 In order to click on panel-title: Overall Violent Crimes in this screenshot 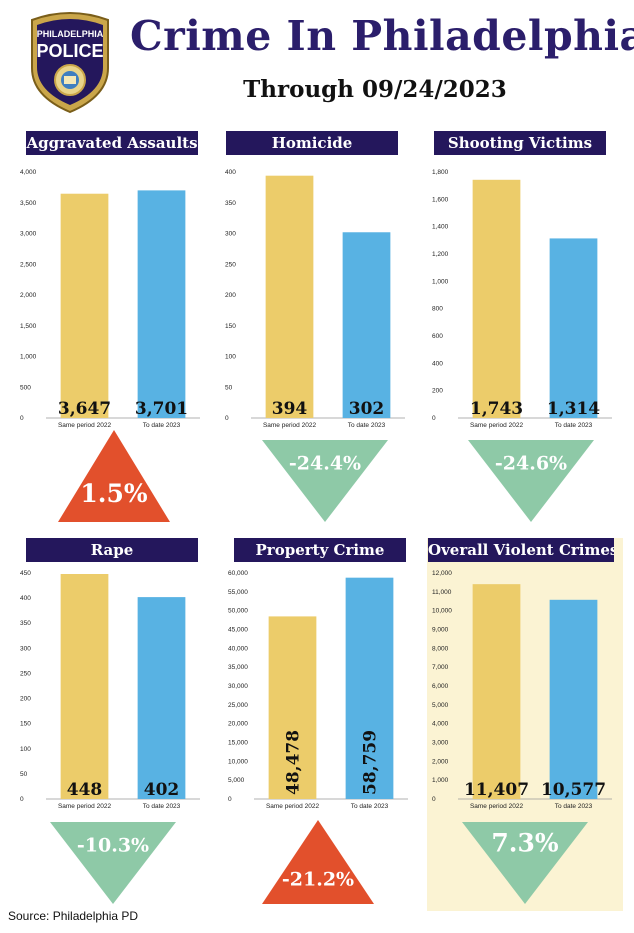, I will do `click(521, 550)`.